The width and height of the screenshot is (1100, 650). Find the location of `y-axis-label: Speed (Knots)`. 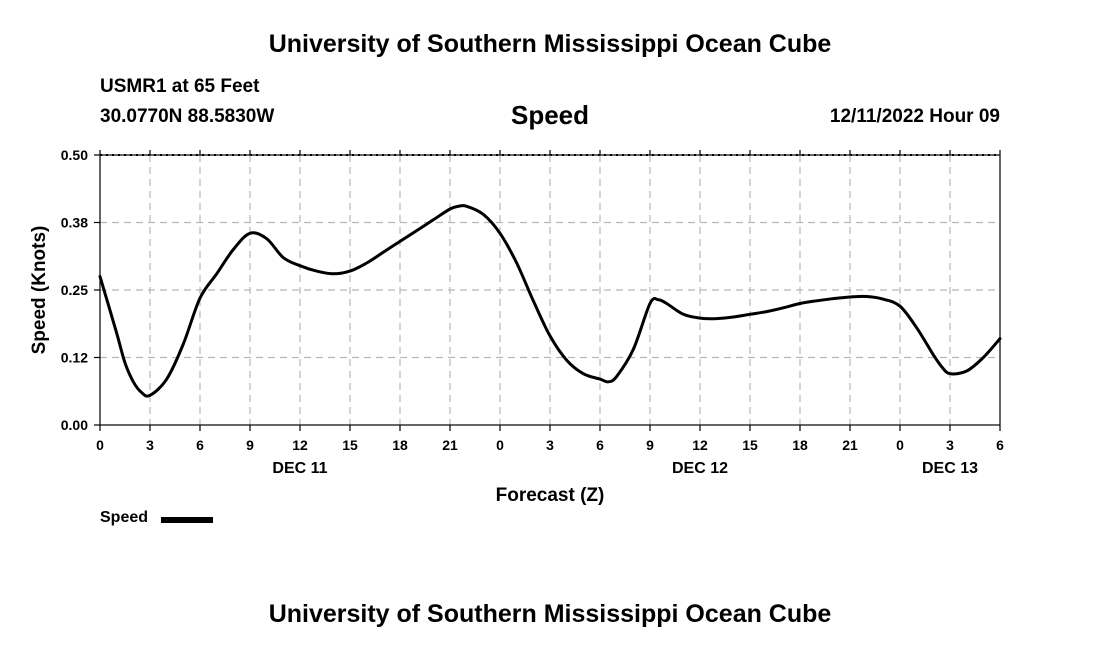

y-axis-label: Speed (Knots) is located at coordinates (39, 290).